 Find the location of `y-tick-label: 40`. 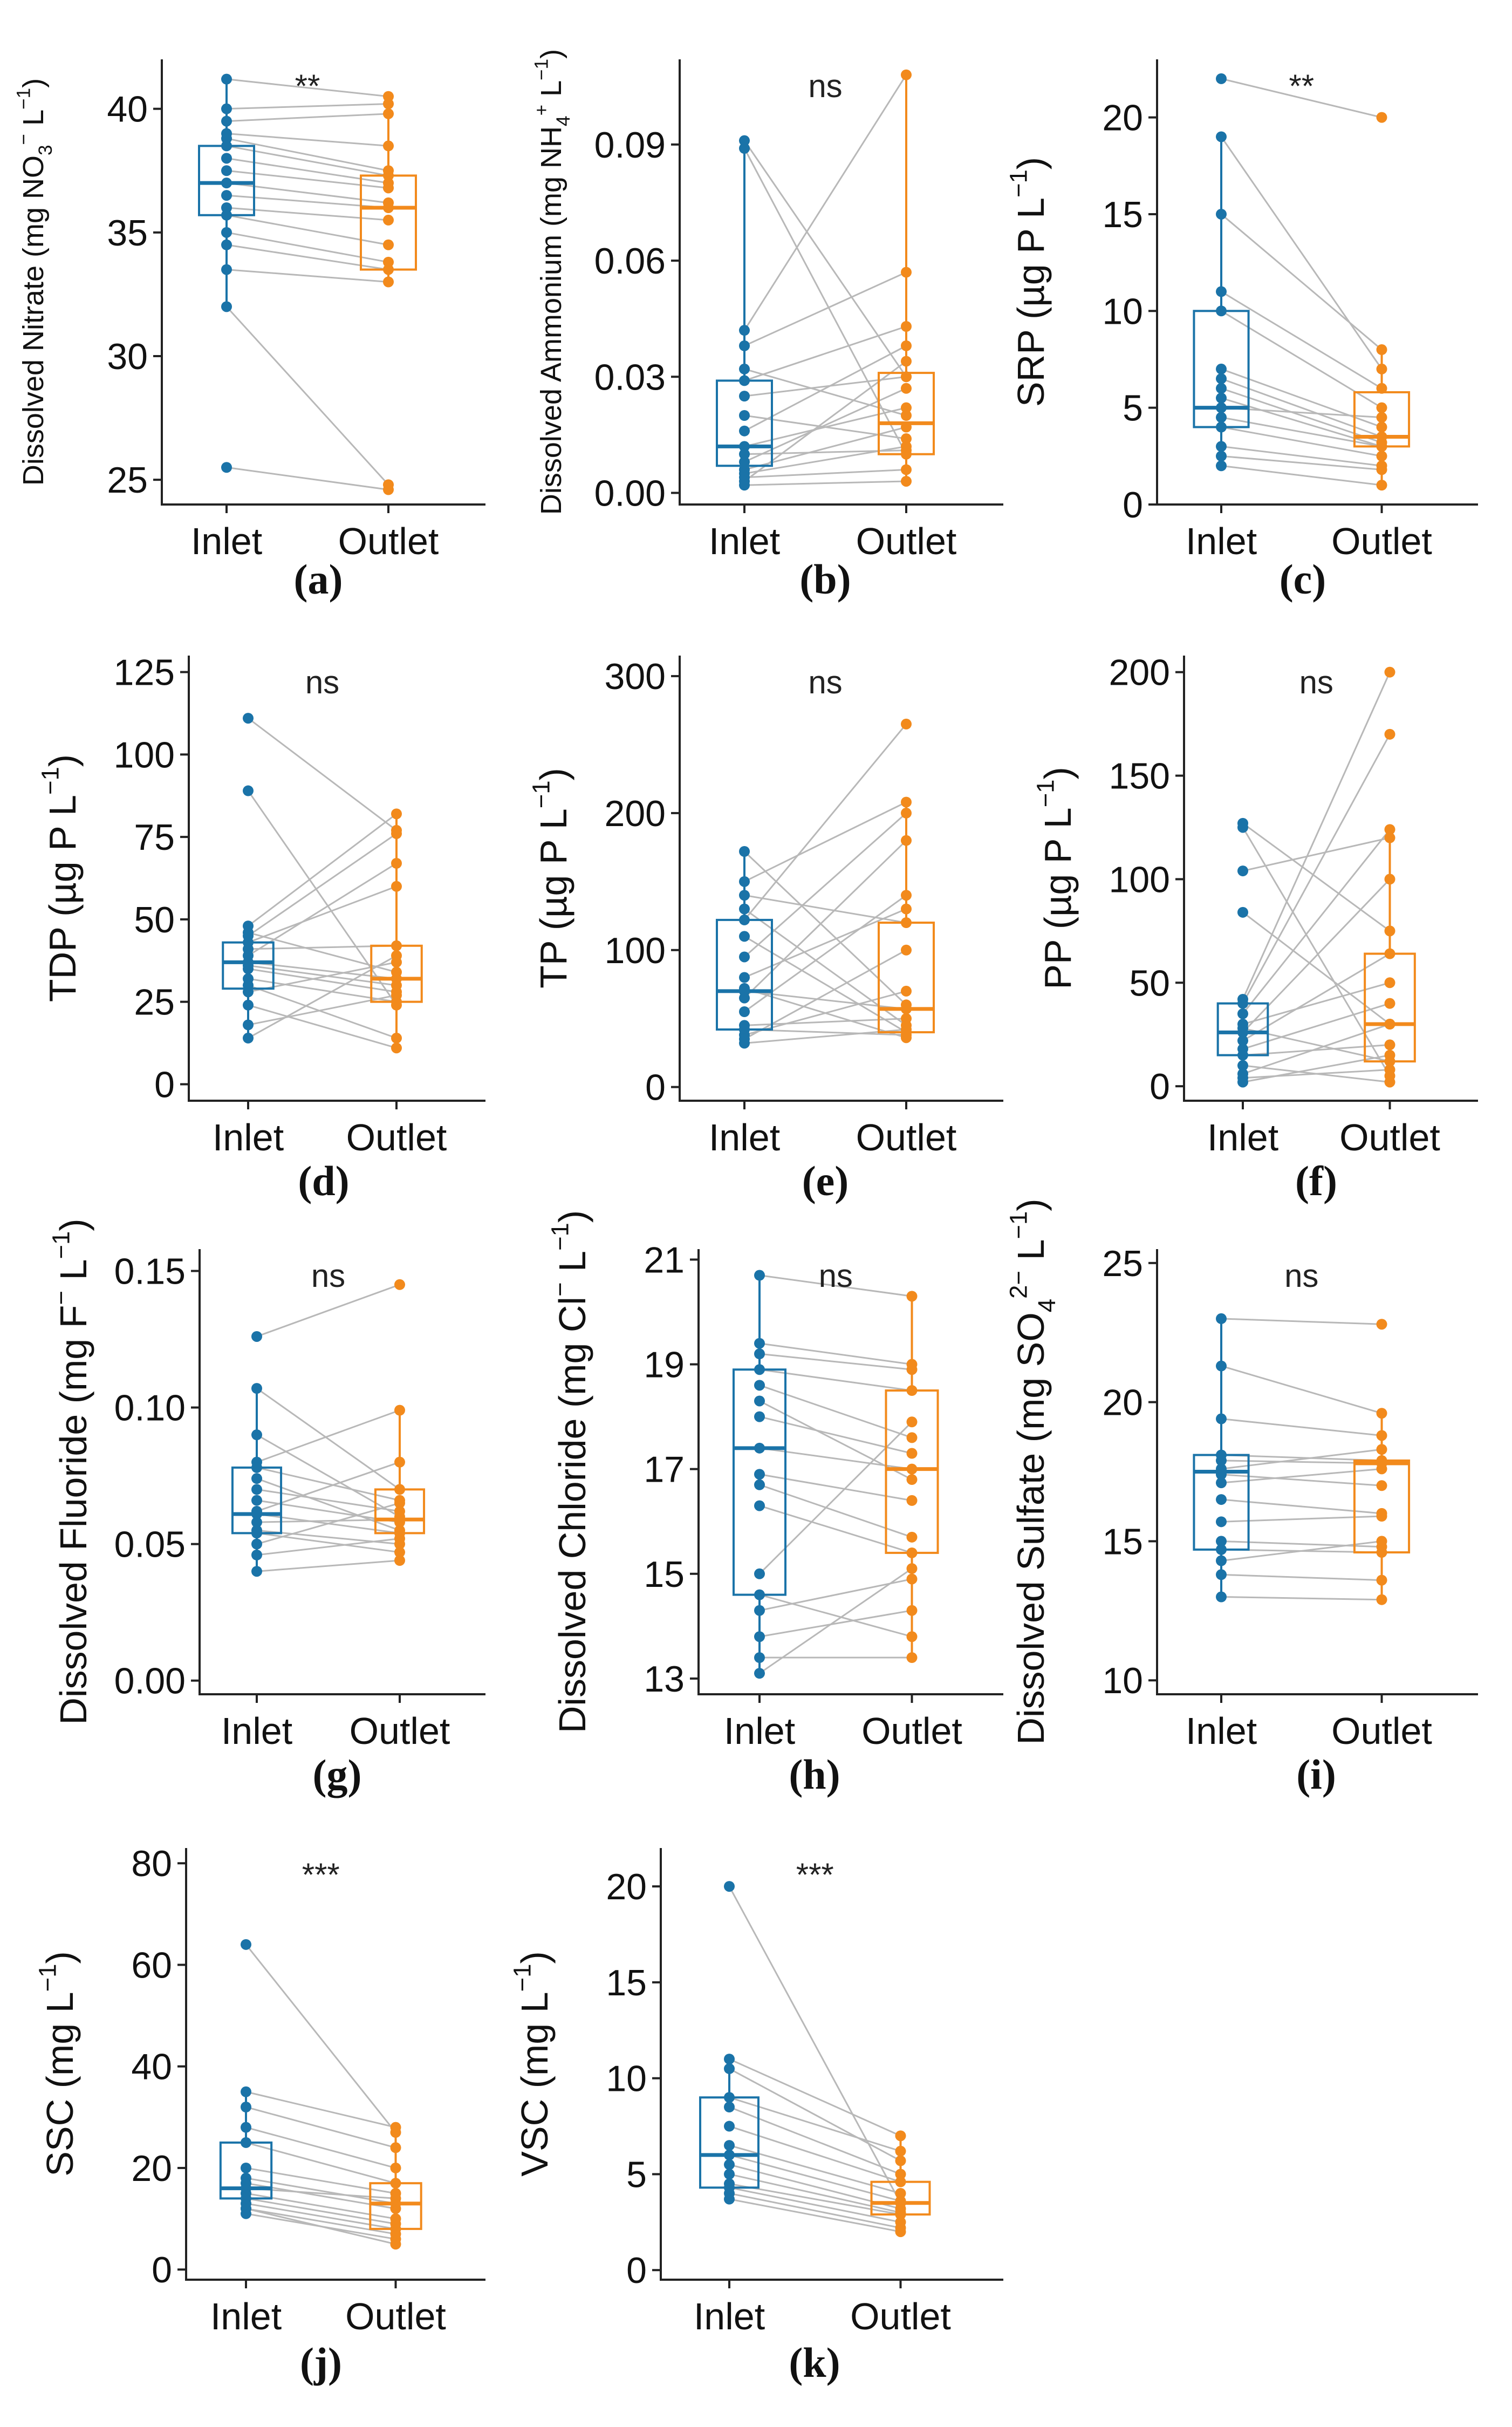

y-tick-label: 40 is located at coordinates (151, 2067).